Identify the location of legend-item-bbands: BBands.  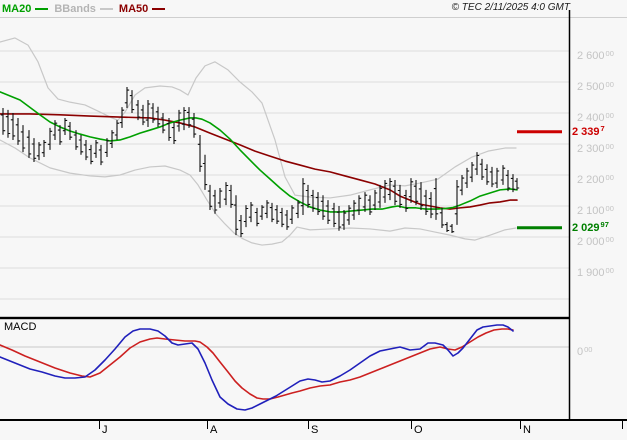
(83, 9).